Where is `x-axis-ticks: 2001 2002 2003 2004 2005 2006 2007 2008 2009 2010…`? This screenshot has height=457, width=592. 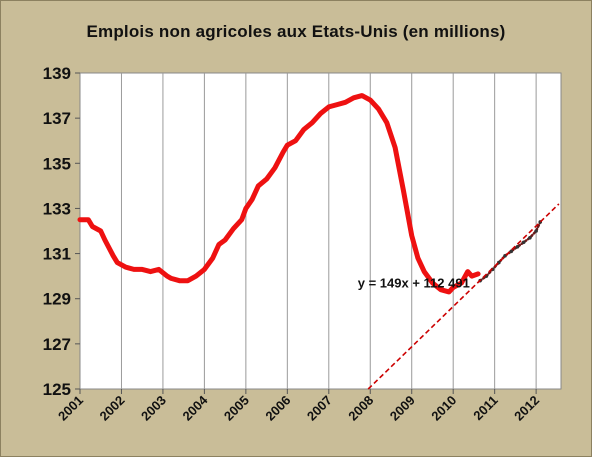
x-axis-ticks: 2001 2002 2003 2004 2005 2006 2007 2008 2009 2010… is located at coordinates (298, 406).